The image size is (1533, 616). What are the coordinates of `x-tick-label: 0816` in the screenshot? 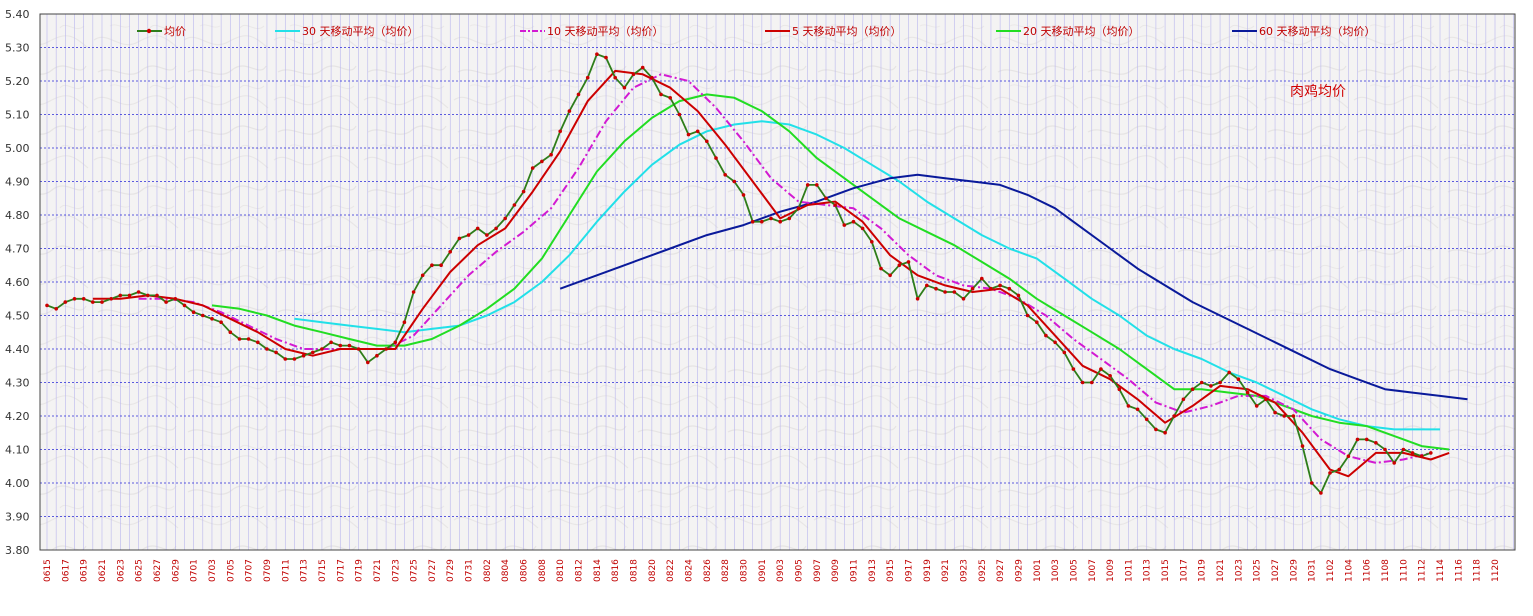 It's located at (616, 570).